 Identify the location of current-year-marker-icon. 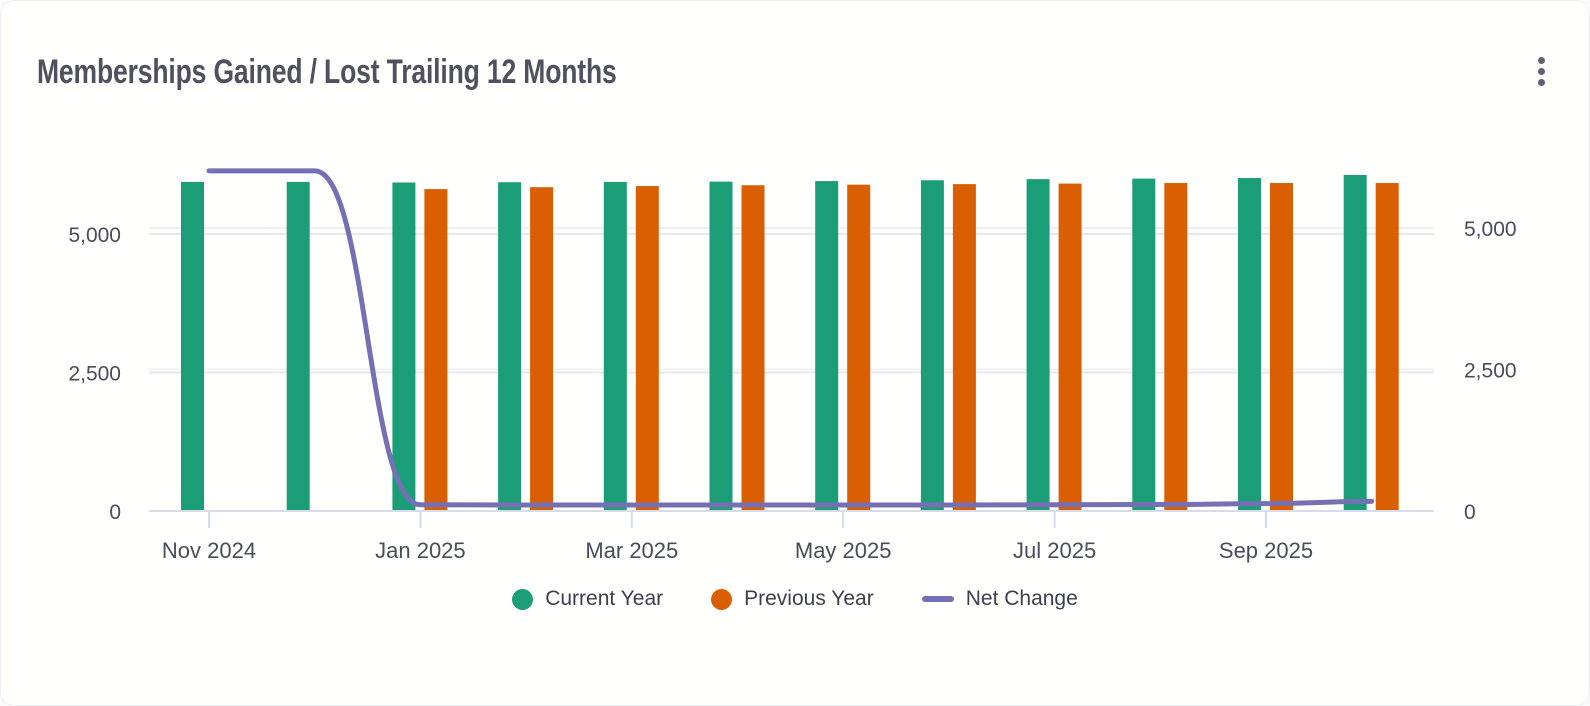
(523, 599).